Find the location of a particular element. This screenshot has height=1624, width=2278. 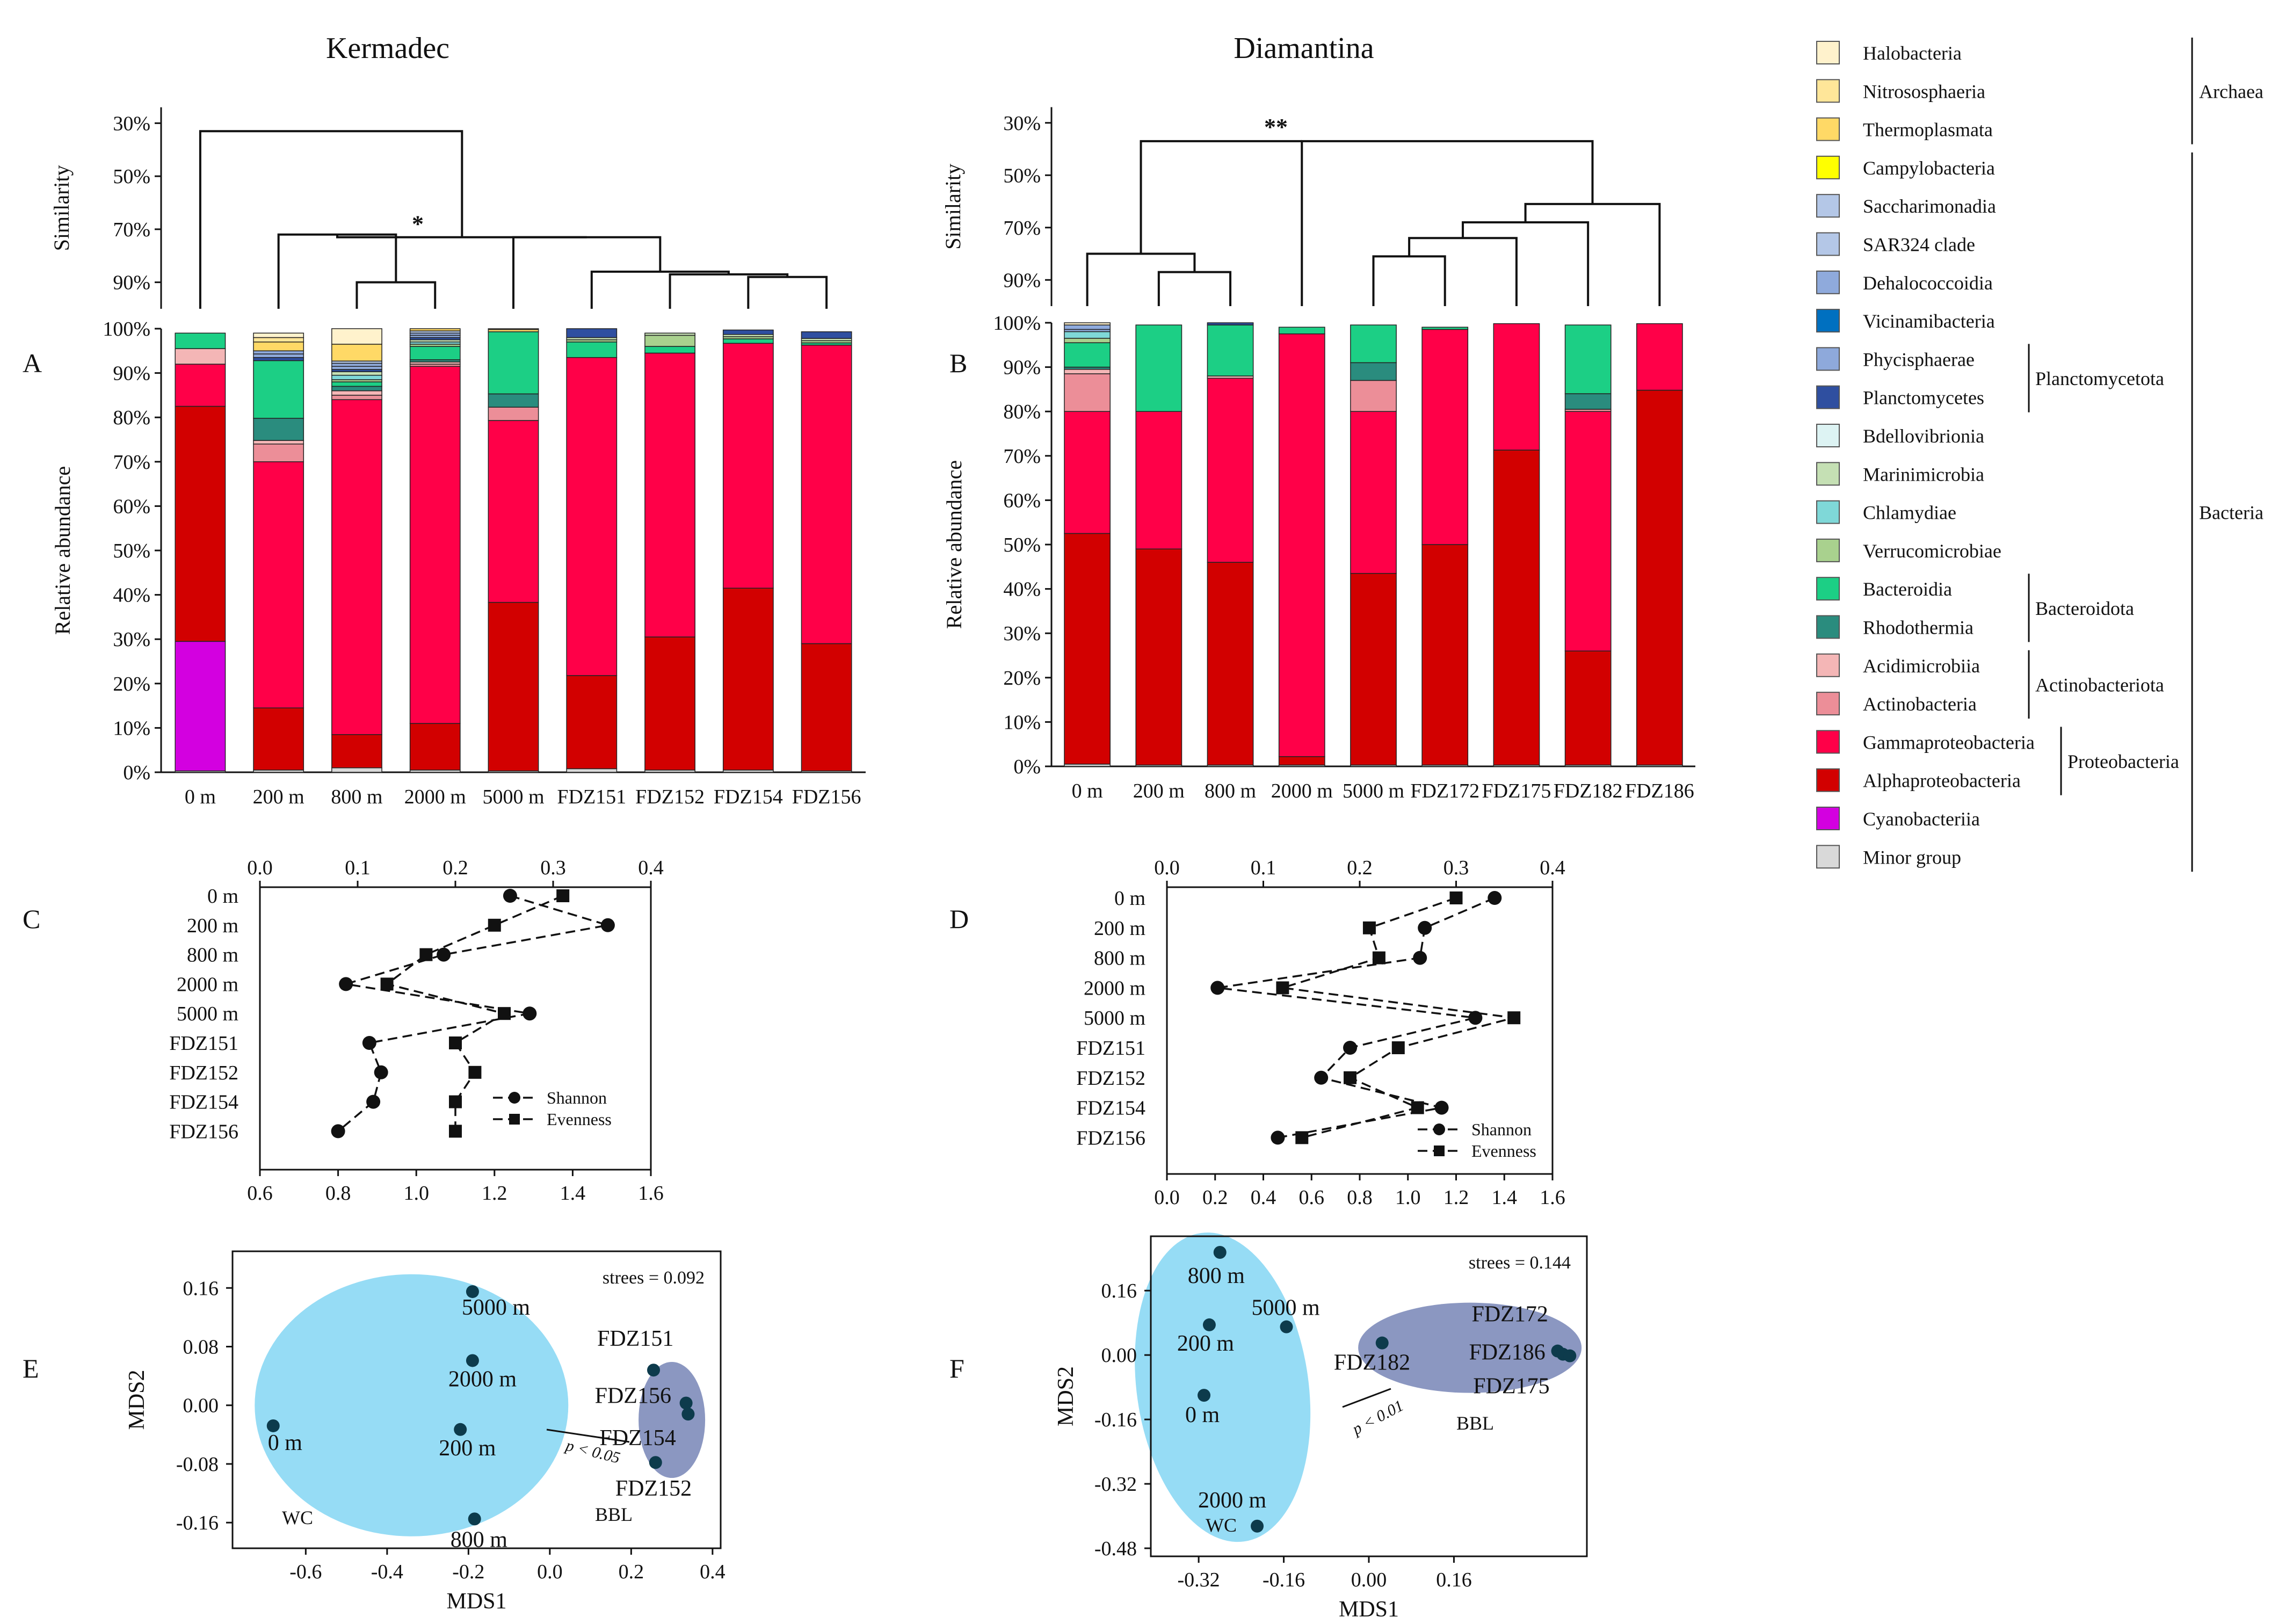

bottom-tick-label: 0.6 is located at coordinates (1312, 1197).